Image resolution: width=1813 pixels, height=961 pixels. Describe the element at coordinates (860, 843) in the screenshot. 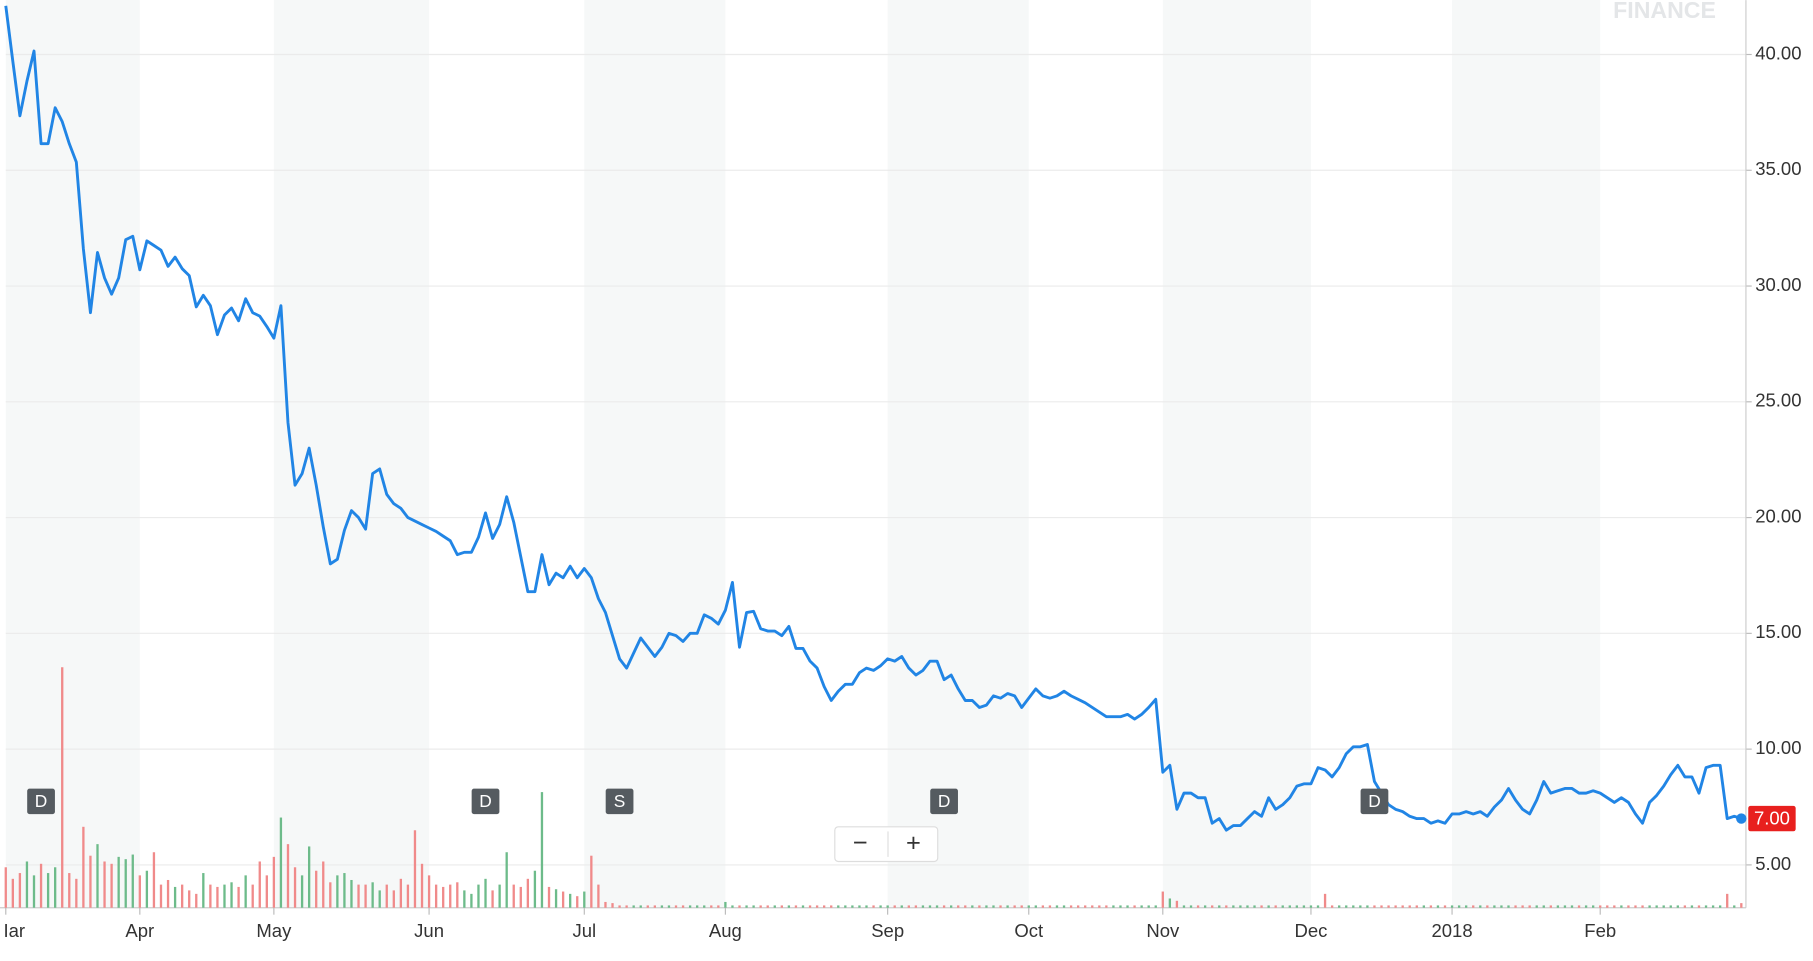

I see `zoom-out-button: −` at that location.